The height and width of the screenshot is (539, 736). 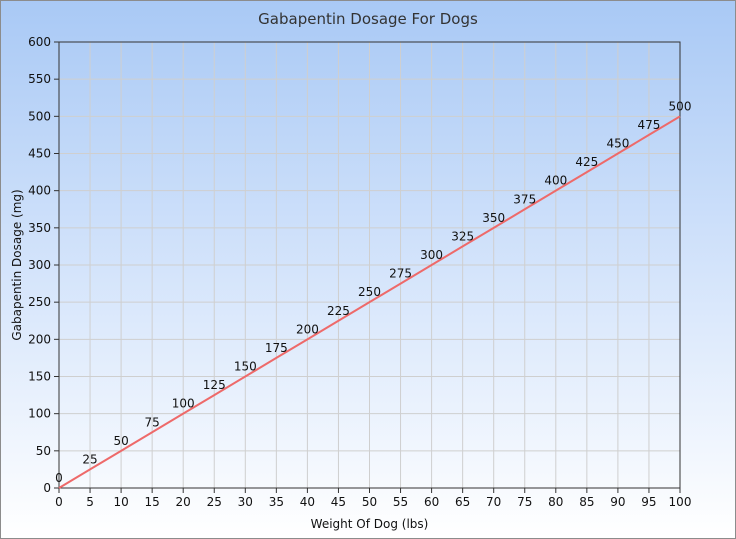 What do you see at coordinates (39, 191) in the screenshot?
I see `y-tick-label: 400` at bounding box center [39, 191].